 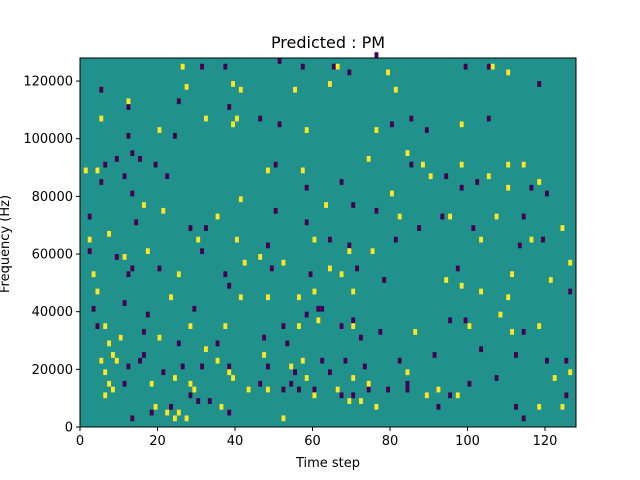 I want to click on x-tick-label: 40, so click(x=235, y=441).